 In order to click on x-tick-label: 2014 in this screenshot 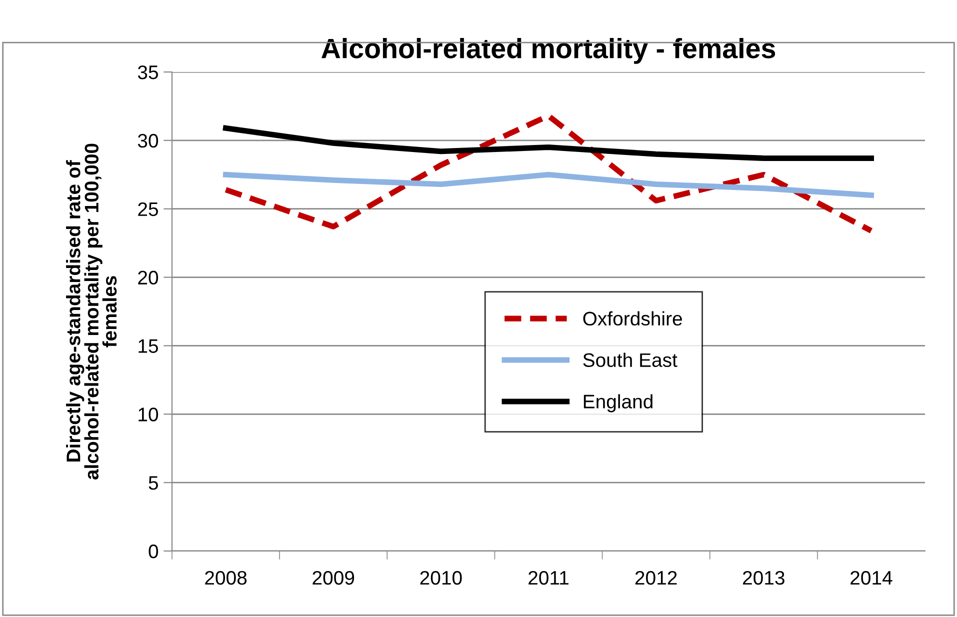, I will do `click(871, 577)`.